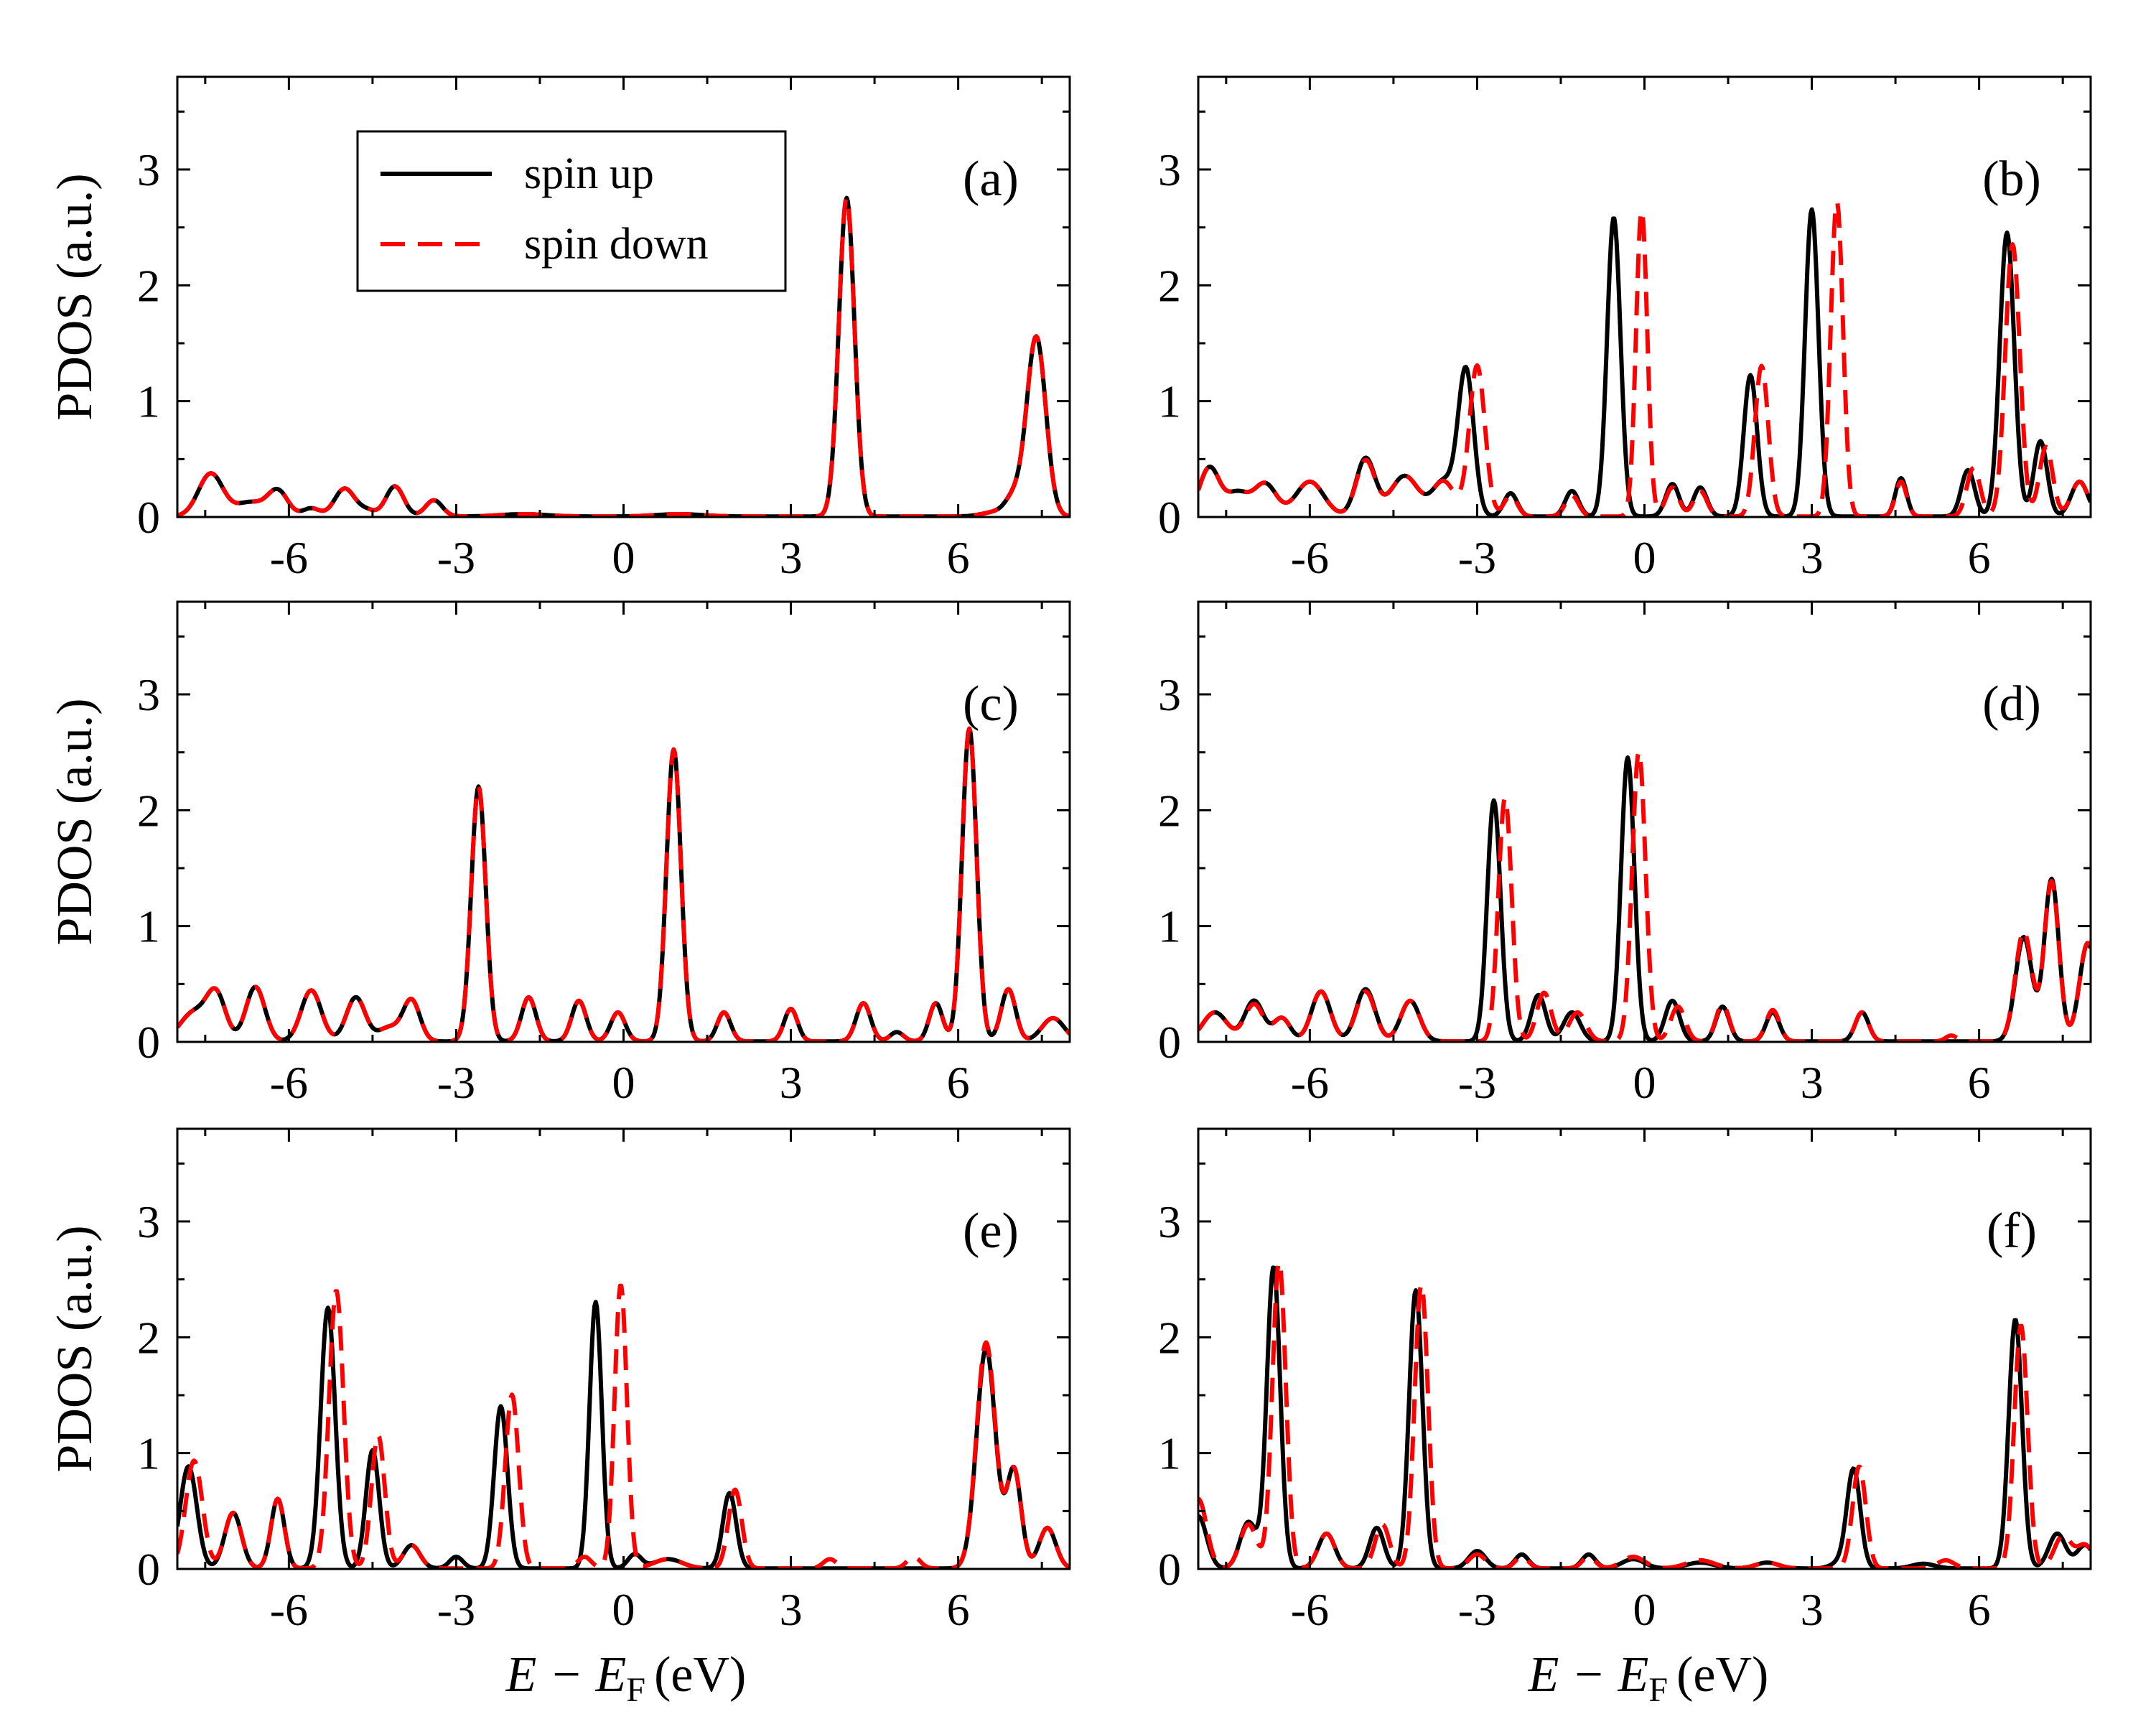 Image resolution: width=2156 pixels, height=1714 pixels. Describe the element at coordinates (2011, 179) in the screenshot. I see `panel-label: (b)` at that location.